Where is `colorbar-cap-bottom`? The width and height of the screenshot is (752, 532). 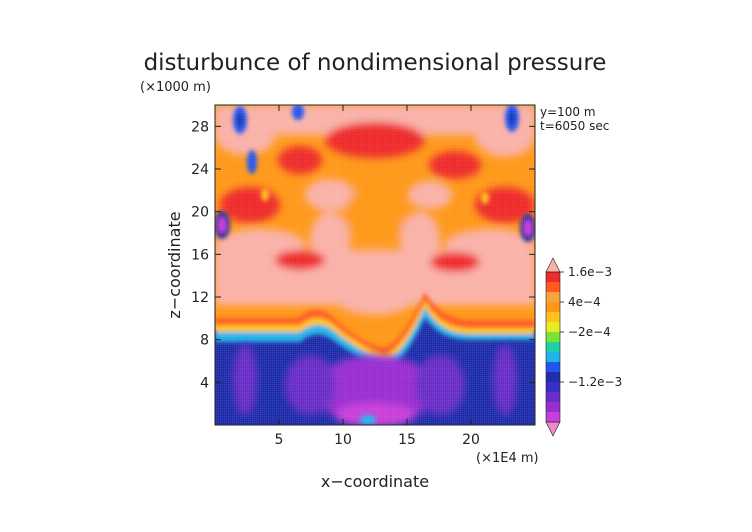 colorbar-cap-bottom is located at coordinates (553, 429).